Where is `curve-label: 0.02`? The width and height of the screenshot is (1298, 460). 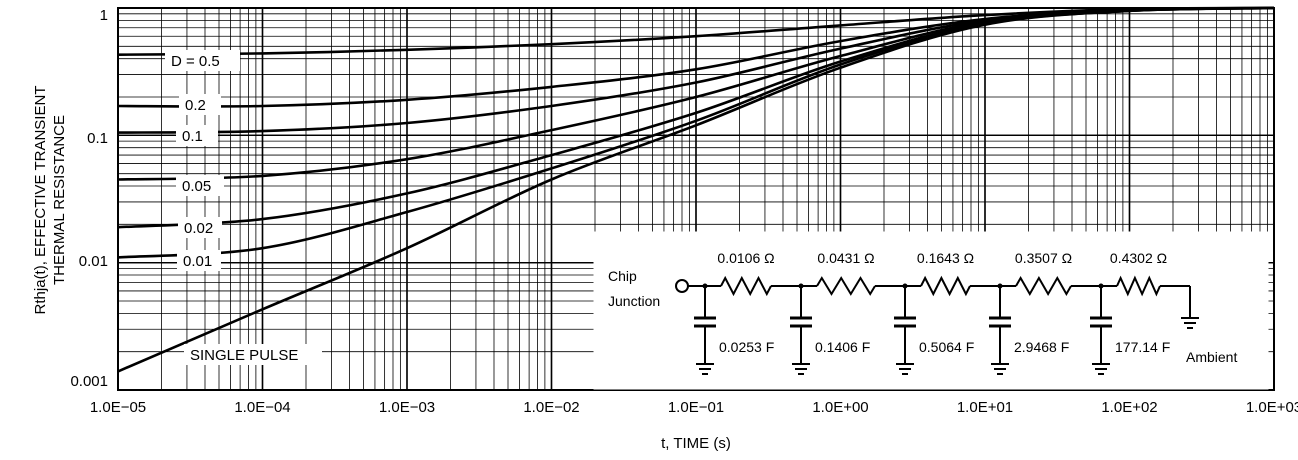
curve-label: 0.02 is located at coordinates (198, 228).